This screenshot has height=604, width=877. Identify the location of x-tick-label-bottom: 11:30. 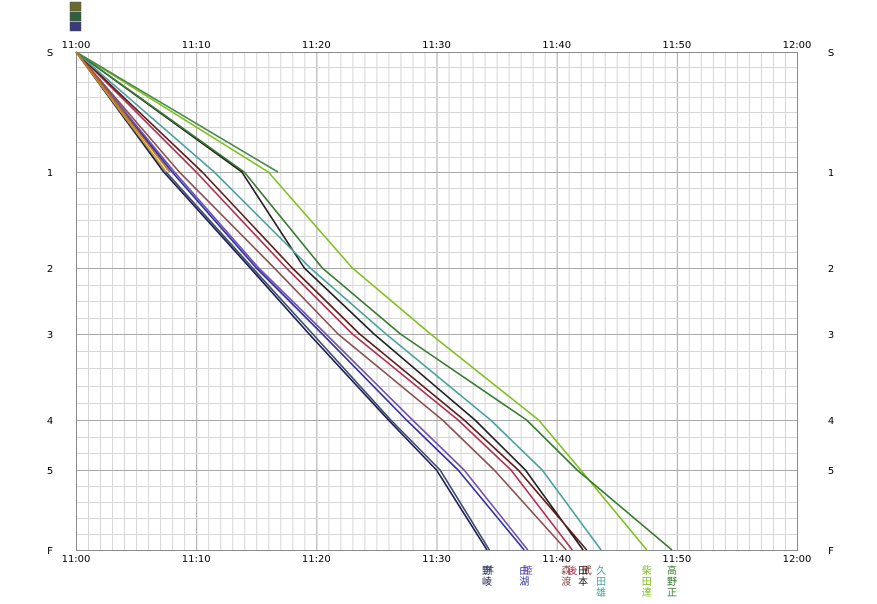
(436, 559).